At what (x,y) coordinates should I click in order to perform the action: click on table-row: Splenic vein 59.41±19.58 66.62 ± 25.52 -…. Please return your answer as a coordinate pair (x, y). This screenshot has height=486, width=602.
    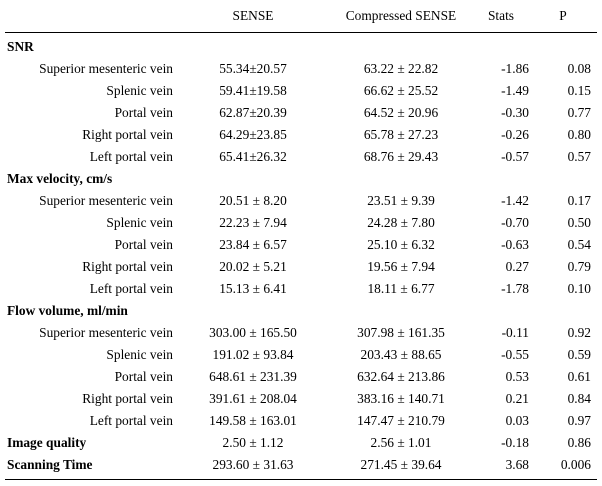
    Looking at the image, I should click on (301, 91).